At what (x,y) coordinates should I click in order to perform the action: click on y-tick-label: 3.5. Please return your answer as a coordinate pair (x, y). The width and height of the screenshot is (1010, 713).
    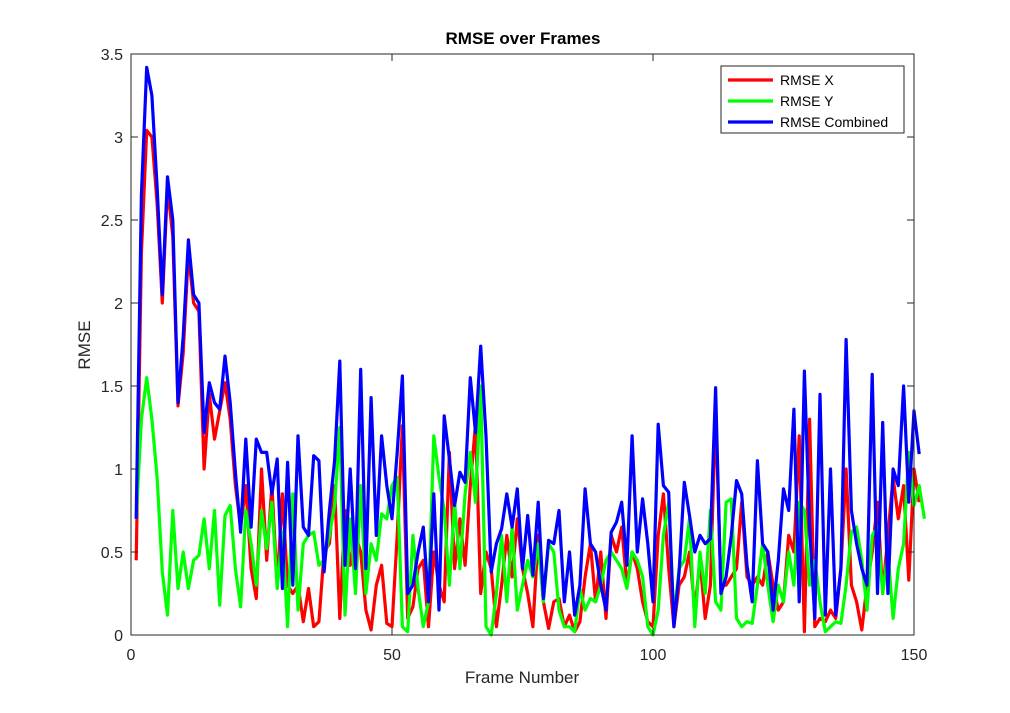
    Looking at the image, I should click on (112, 55).